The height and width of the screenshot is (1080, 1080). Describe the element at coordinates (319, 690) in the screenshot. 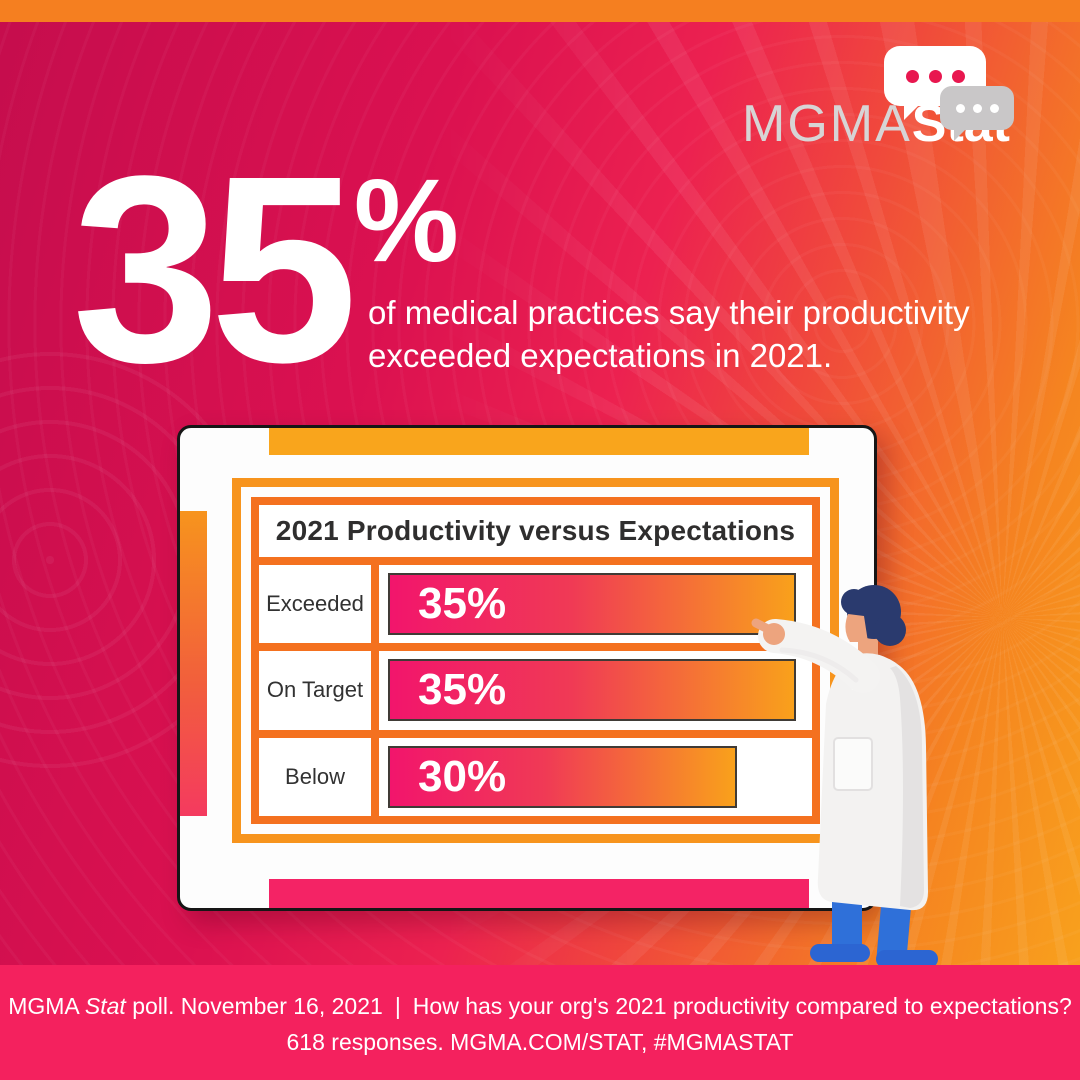

I see `row-label: On Target` at that location.